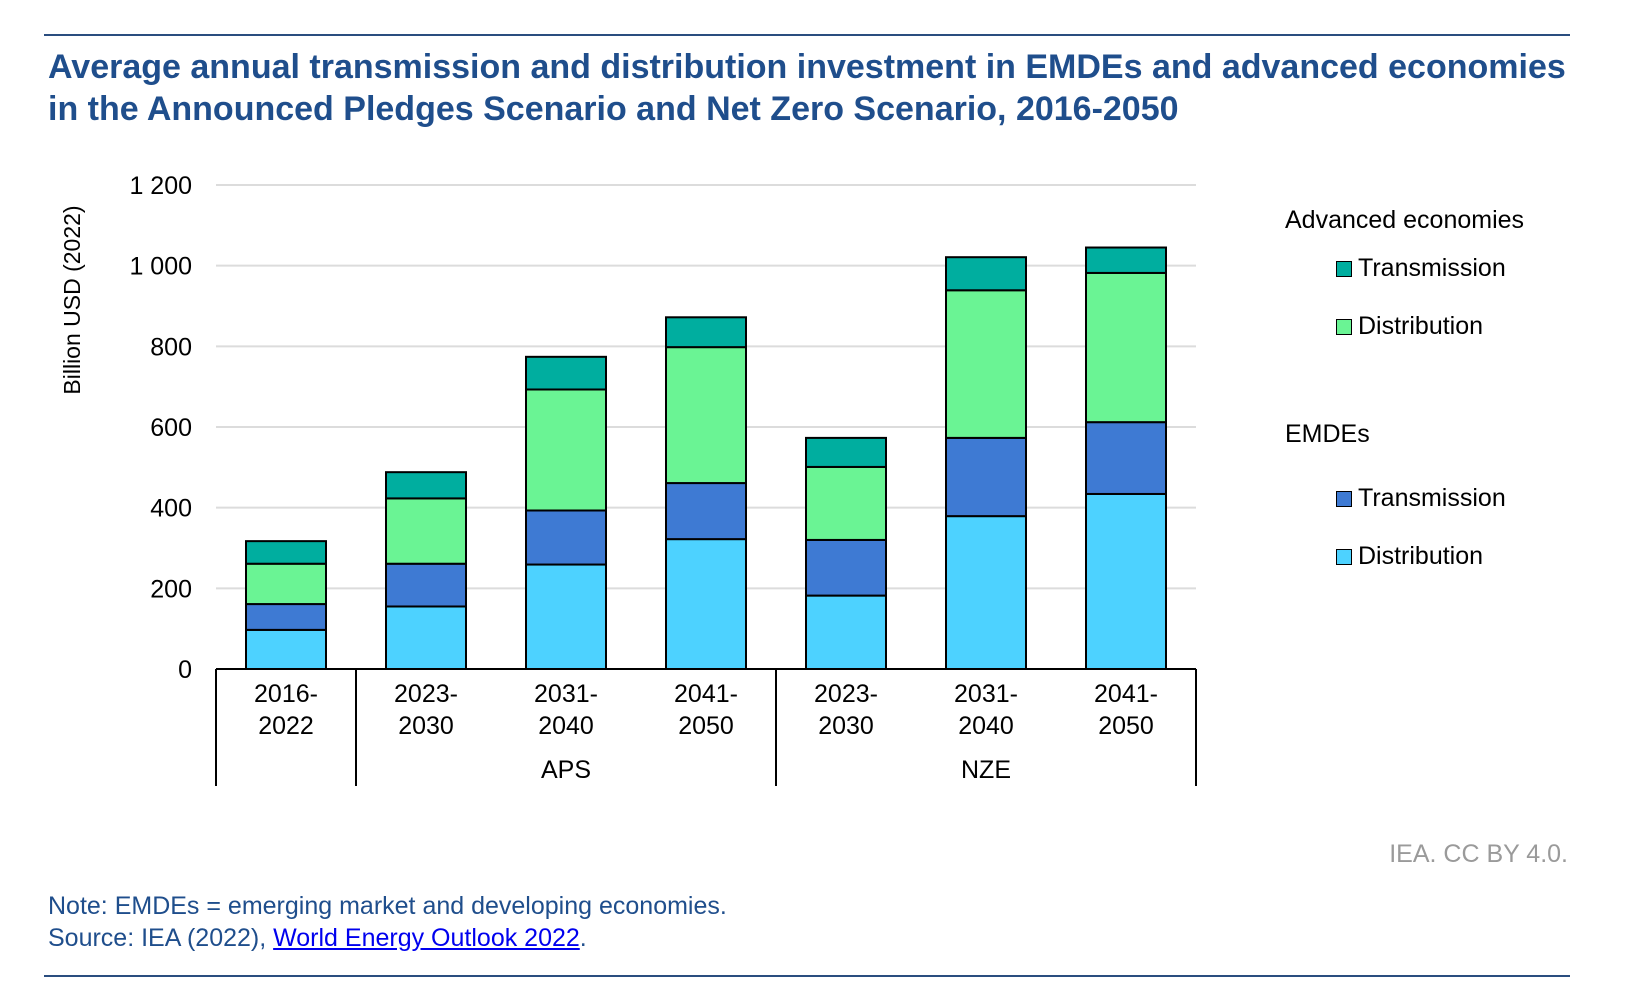 The width and height of the screenshot is (1640, 1002). What do you see at coordinates (286, 726) in the screenshot?
I see `x-tick-label: 2022` at bounding box center [286, 726].